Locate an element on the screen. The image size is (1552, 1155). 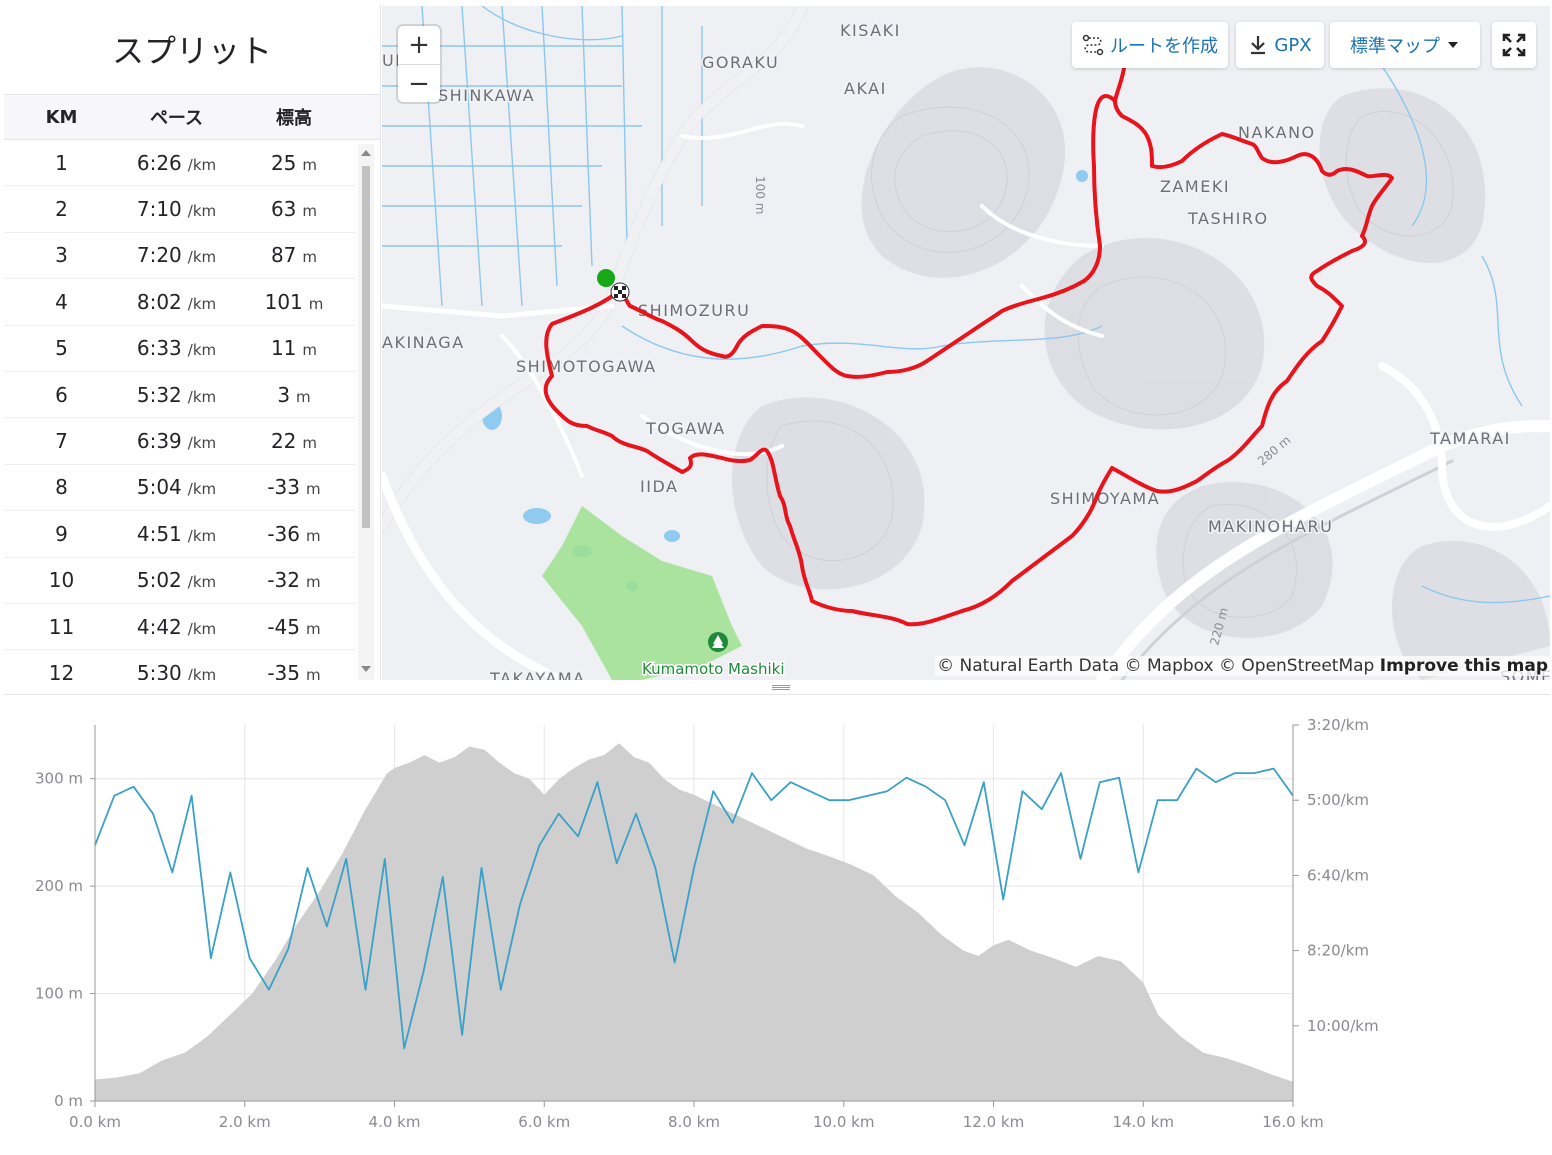
place-label-shimotogawa: SHIMOTOGAWA is located at coordinates (586, 366).